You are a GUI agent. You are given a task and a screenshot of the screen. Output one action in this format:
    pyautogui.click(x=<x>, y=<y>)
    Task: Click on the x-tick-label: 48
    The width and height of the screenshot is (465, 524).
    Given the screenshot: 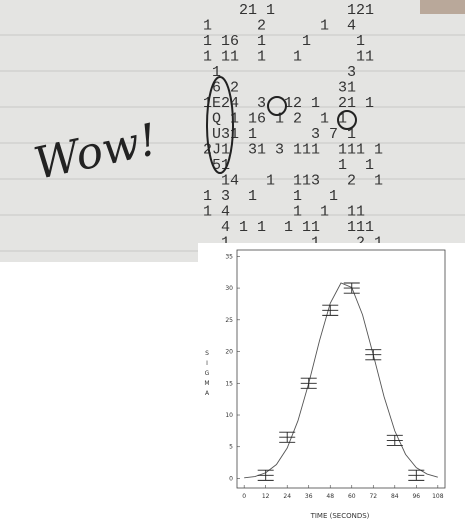 What is the action you would take?
    pyautogui.click(x=330, y=496)
    